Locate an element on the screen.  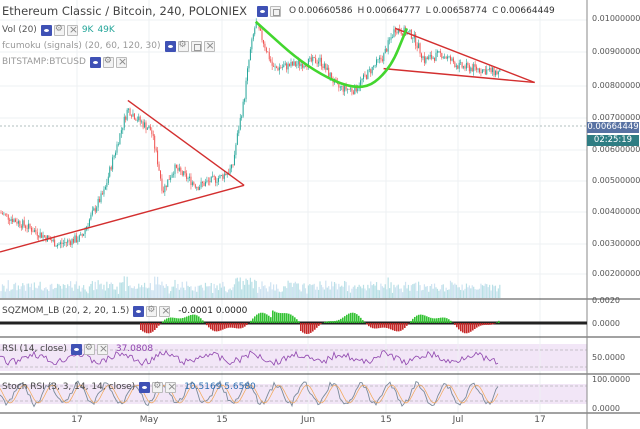
close-value: 0.00664449 is located at coordinates (527, 11).